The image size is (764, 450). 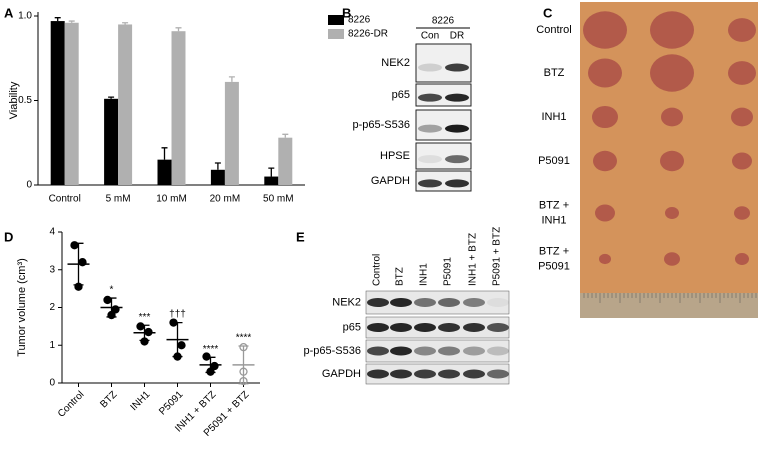 I want to click on row-label: Control, so click(x=553, y=30).